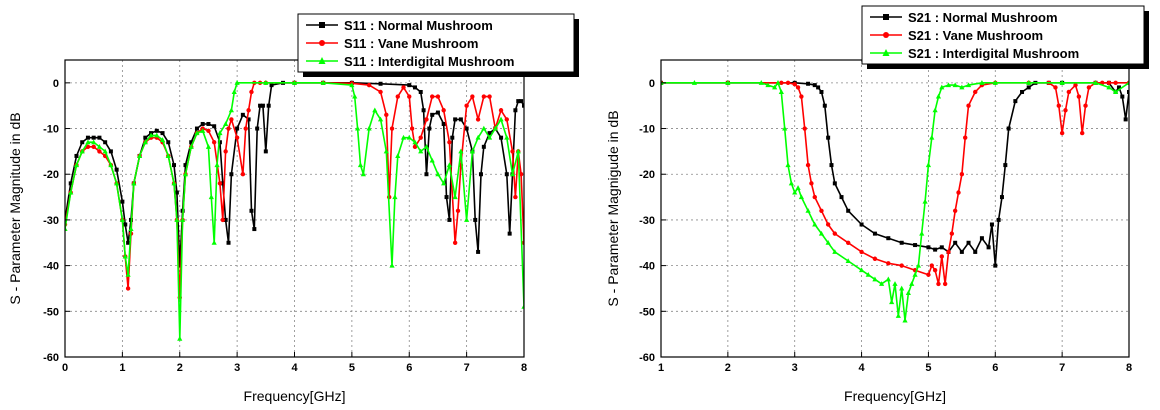  Describe the element at coordinates (429, 61) in the screenshot. I see `legend-label: S11 : Interdigital Mushroom` at that location.